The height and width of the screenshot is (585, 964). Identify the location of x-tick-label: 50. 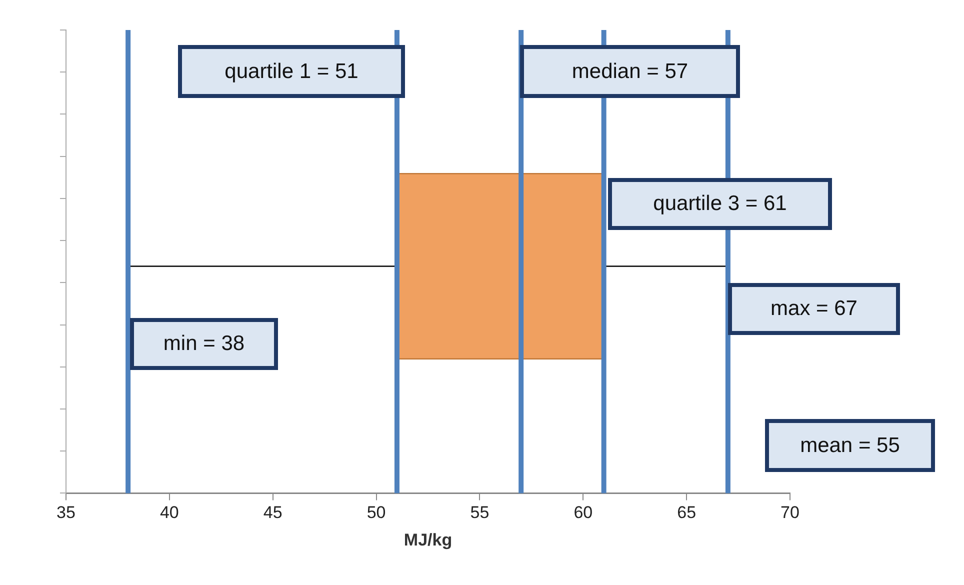
(376, 512).